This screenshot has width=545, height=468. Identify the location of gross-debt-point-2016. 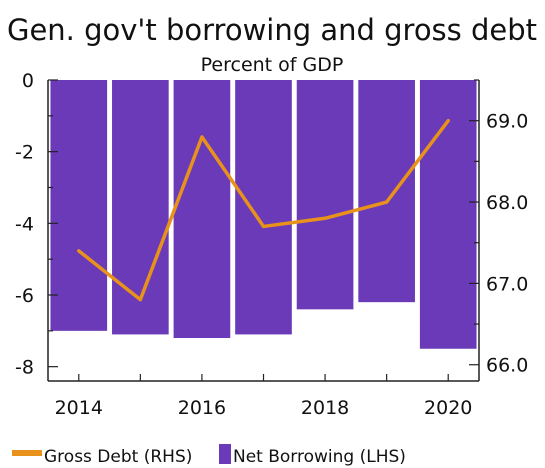
(201, 136).